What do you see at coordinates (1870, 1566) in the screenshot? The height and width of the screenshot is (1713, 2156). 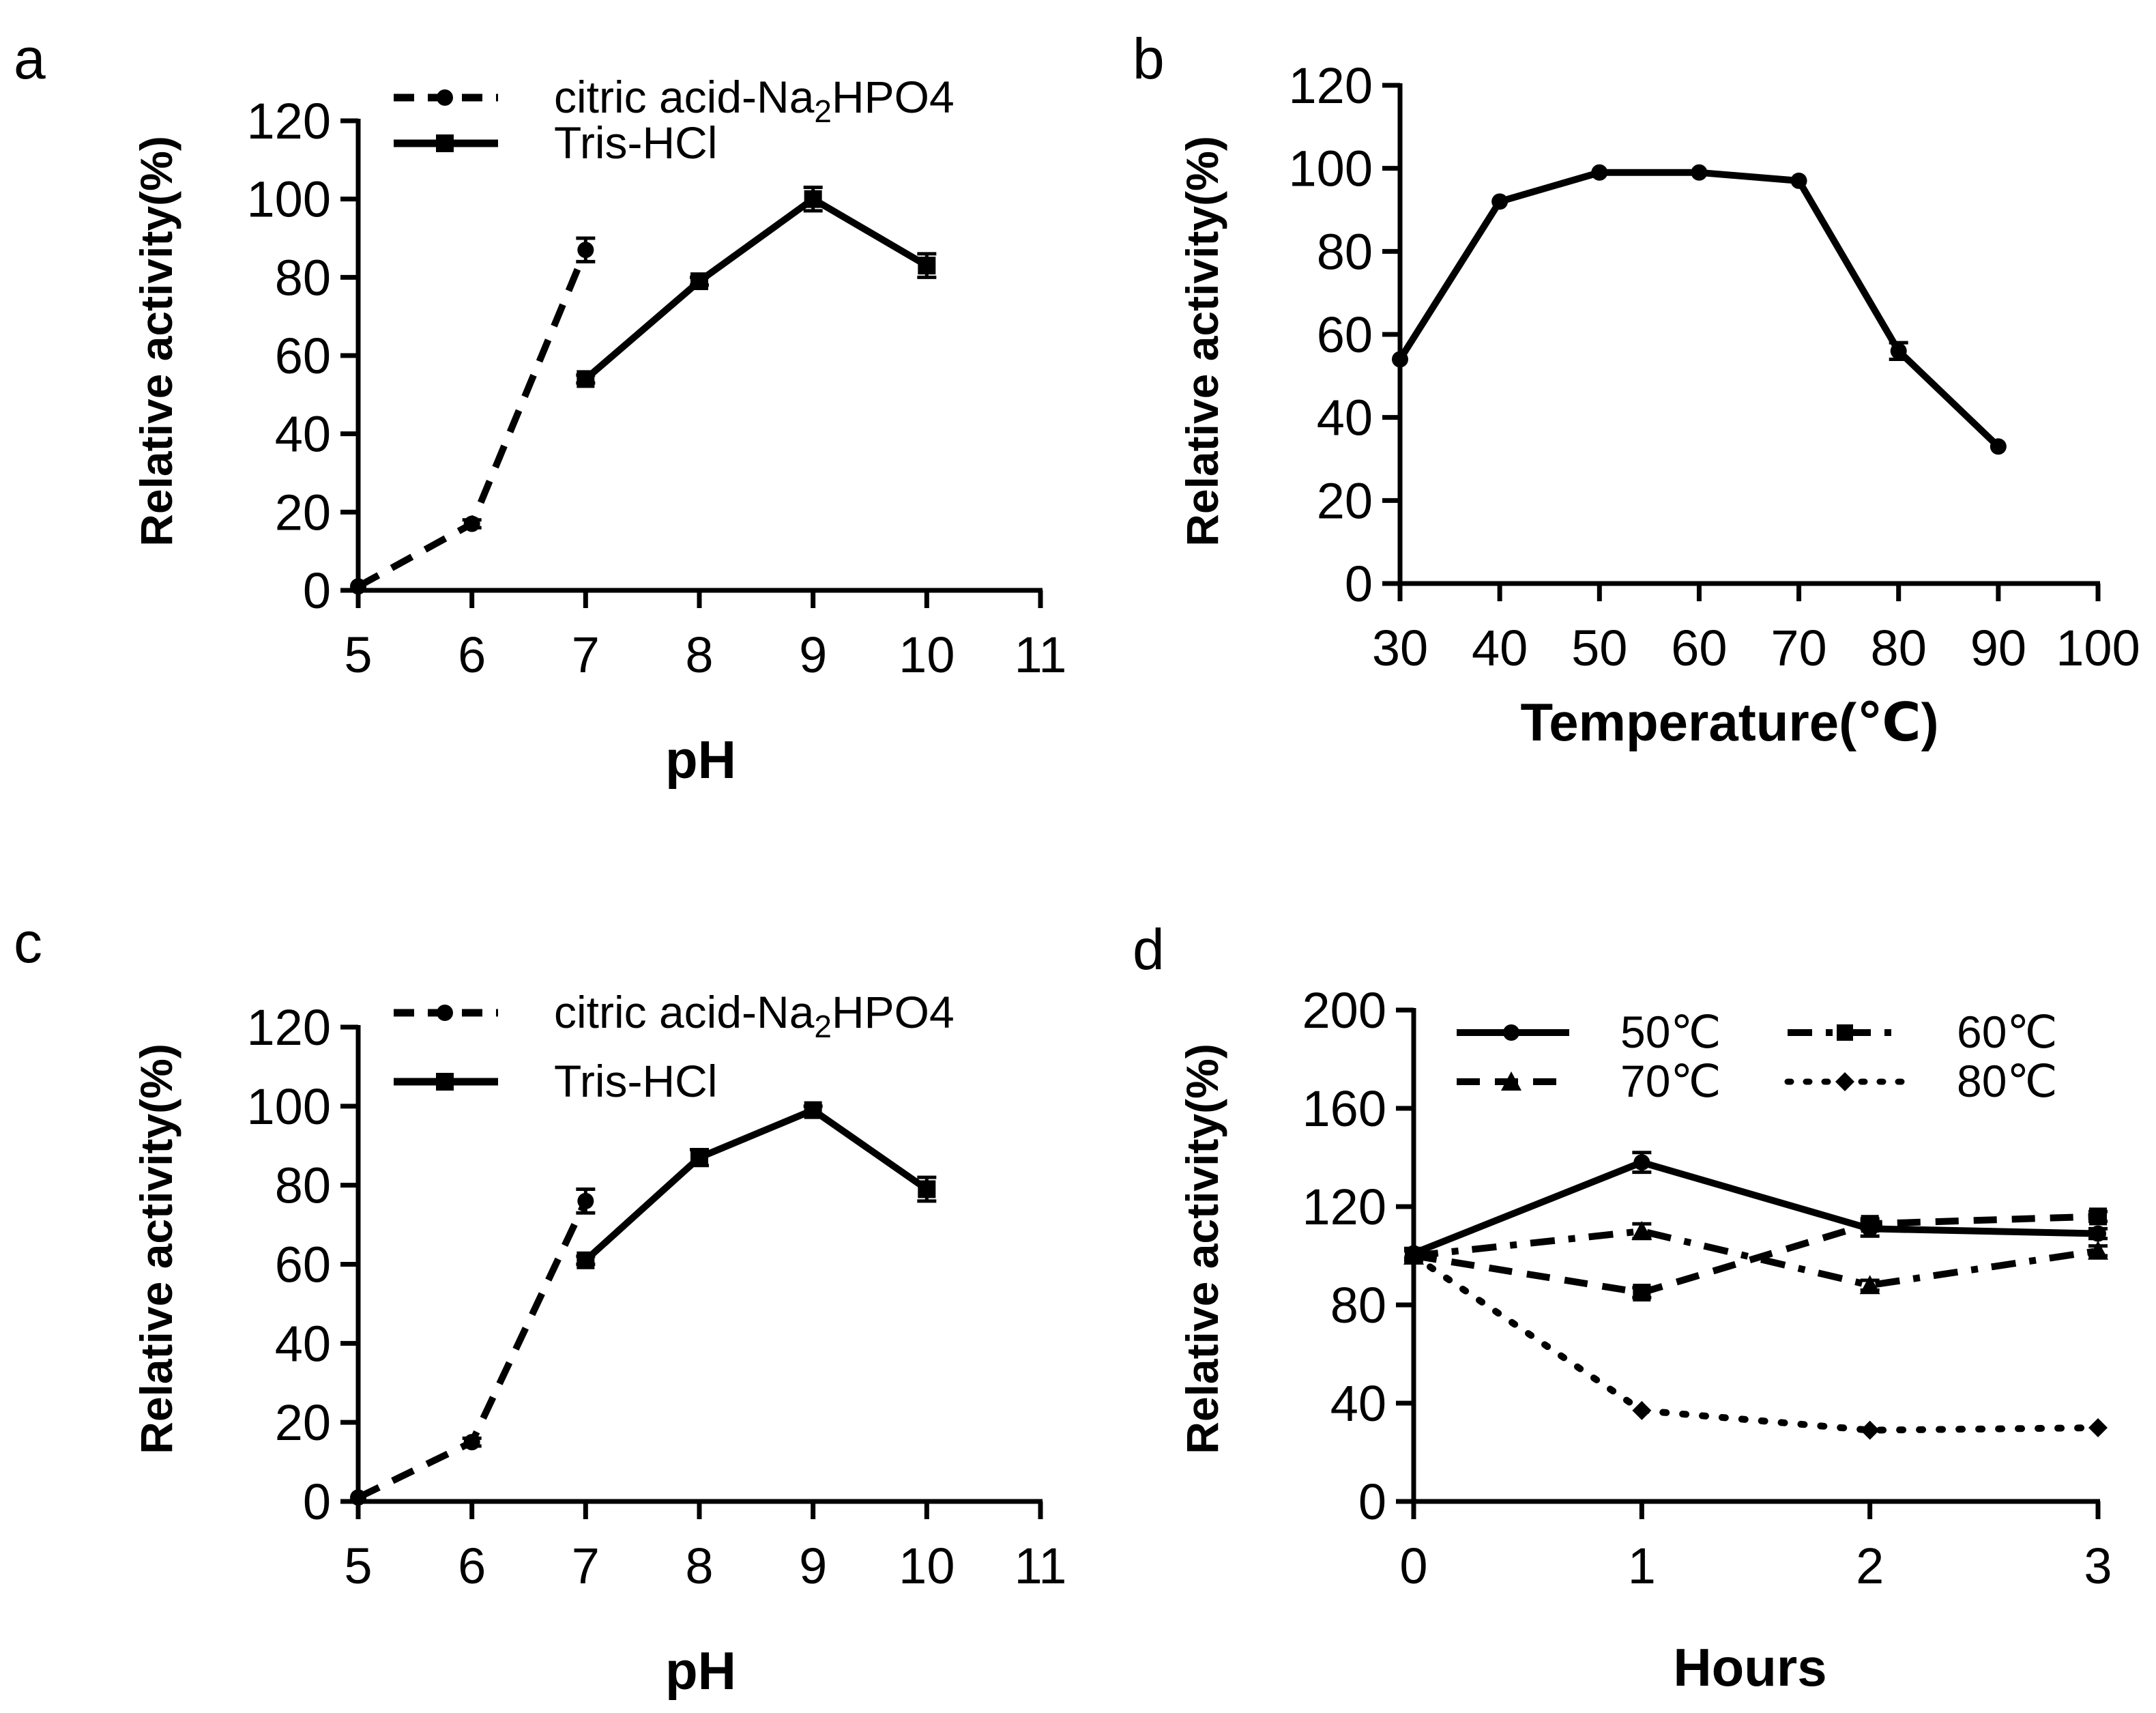 I see `x-tick-label: 2` at bounding box center [1870, 1566].